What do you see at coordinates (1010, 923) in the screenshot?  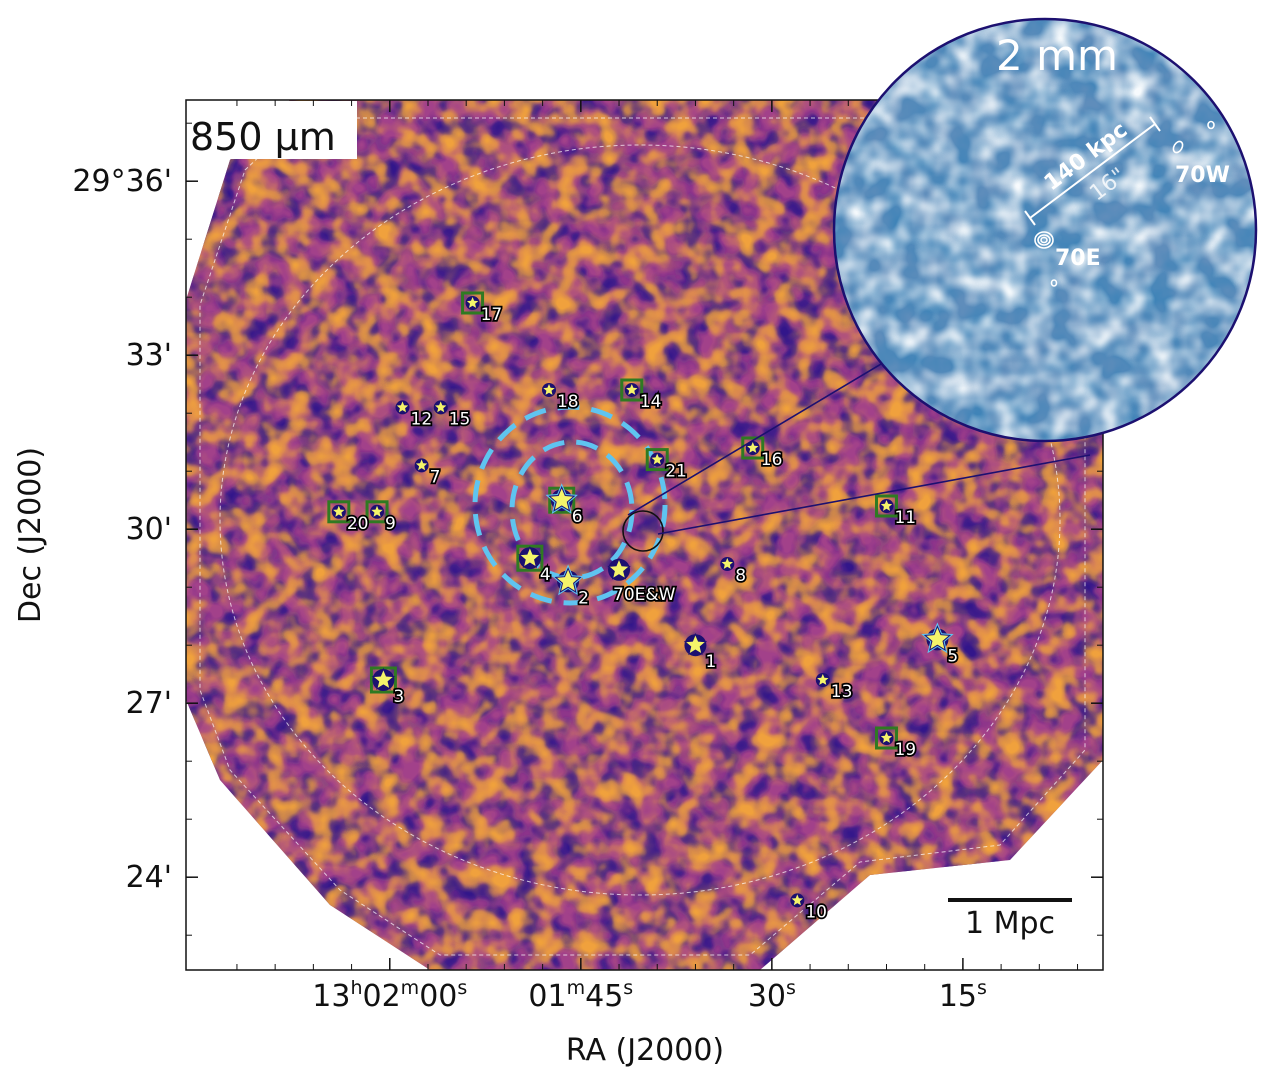 I see `scale-bar-label: 1 Mpc` at bounding box center [1010, 923].